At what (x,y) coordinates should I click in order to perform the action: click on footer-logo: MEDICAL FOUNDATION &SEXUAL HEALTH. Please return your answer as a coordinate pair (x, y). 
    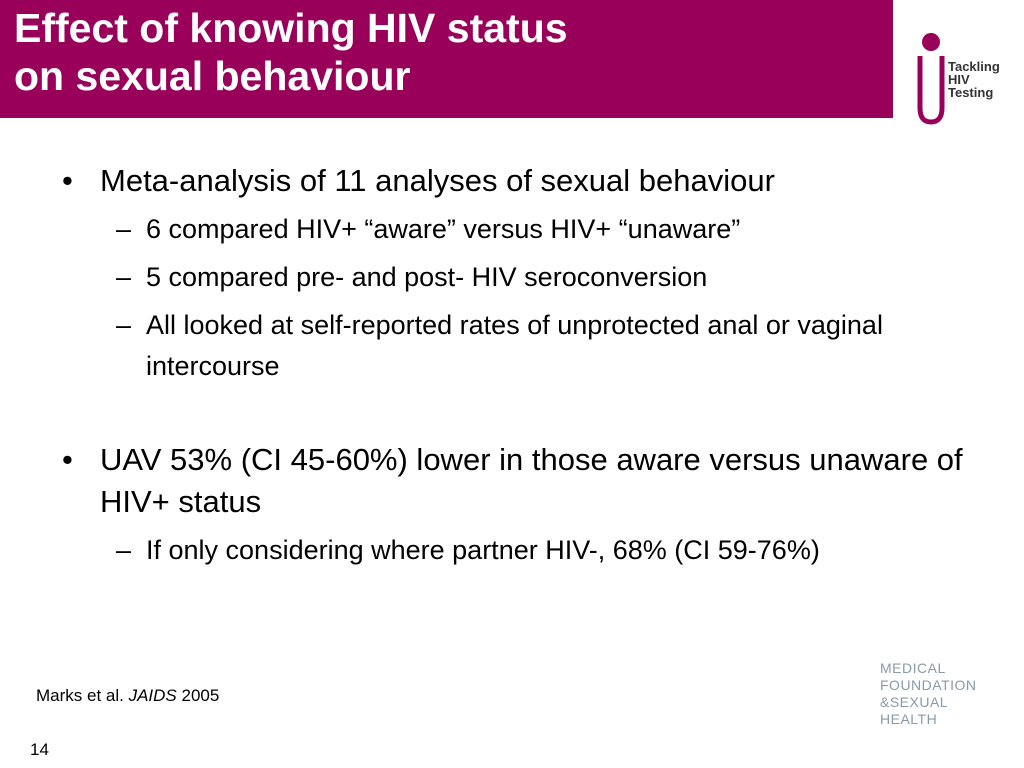
    Looking at the image, I should click on (935, 694).